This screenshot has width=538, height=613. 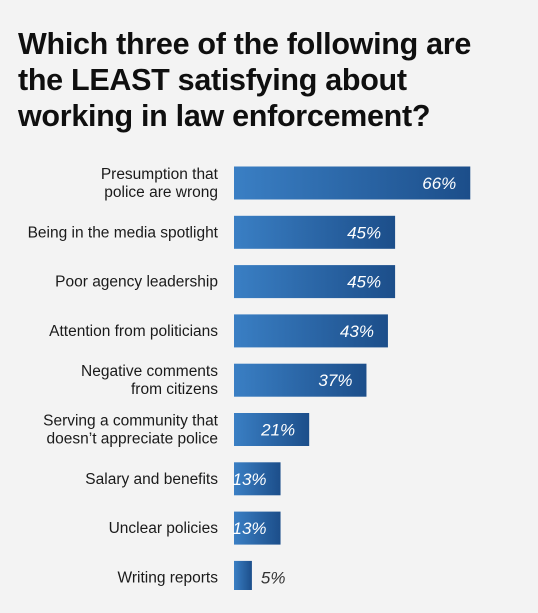 What do you see at coordinates (132, 439) in the screenshot?
I see `category-label: doesn’t appreciate police` at bounding box center [132, 439].